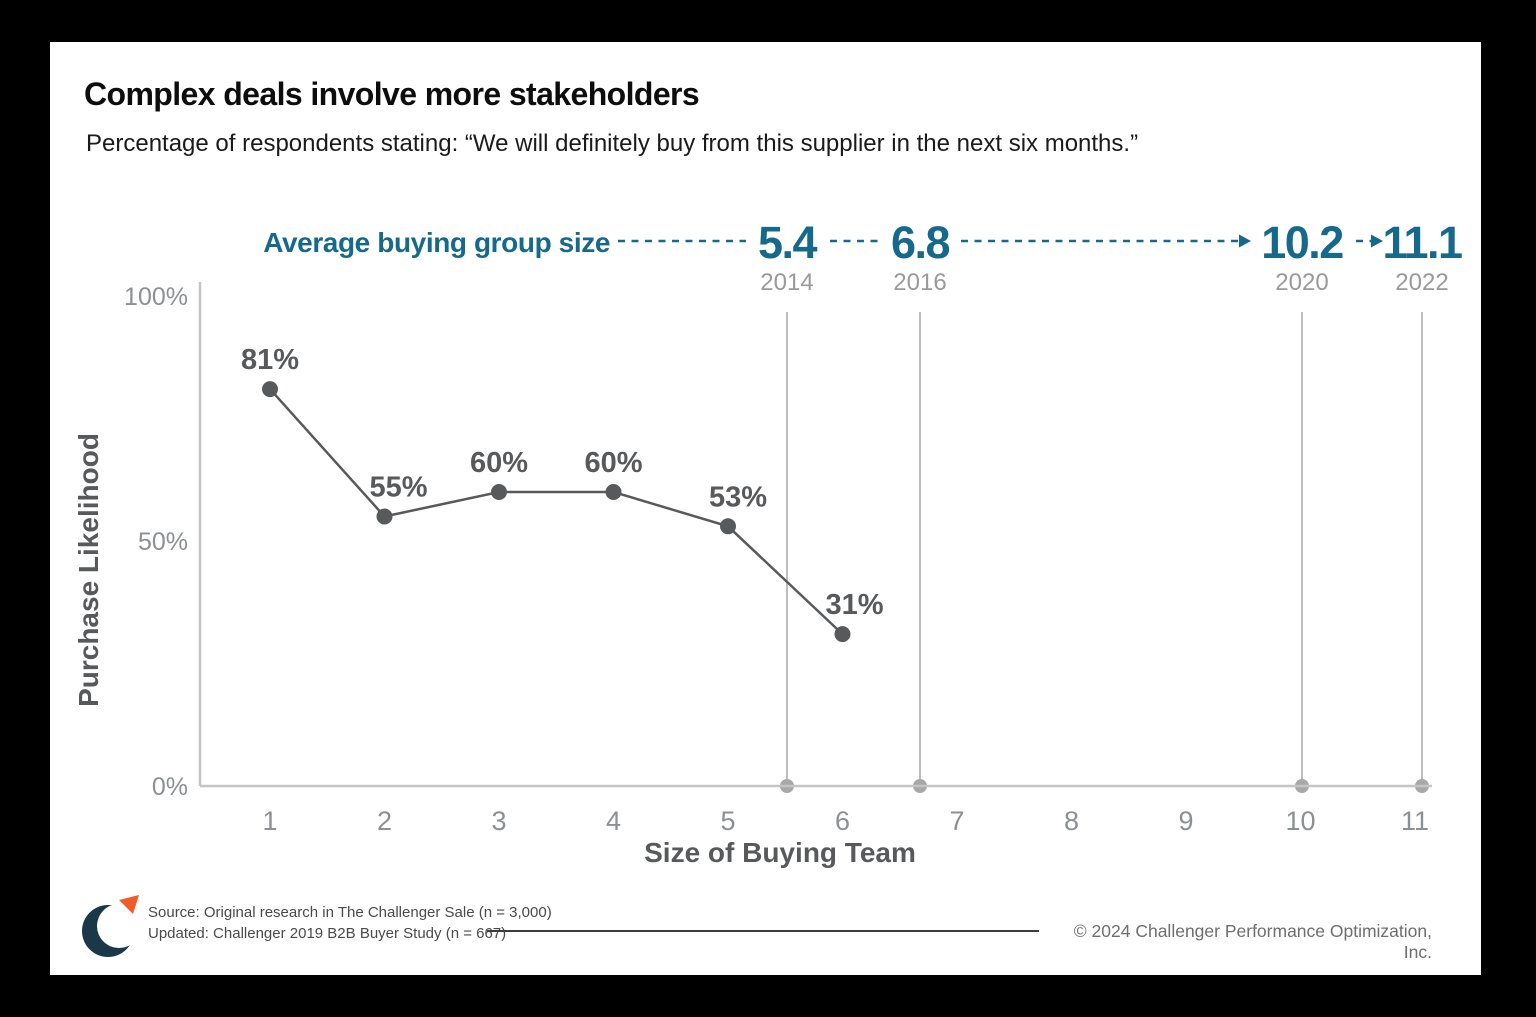 This screenshot has height=1017, width=1536. I want to click on challenger-logo, so click(111, 926).